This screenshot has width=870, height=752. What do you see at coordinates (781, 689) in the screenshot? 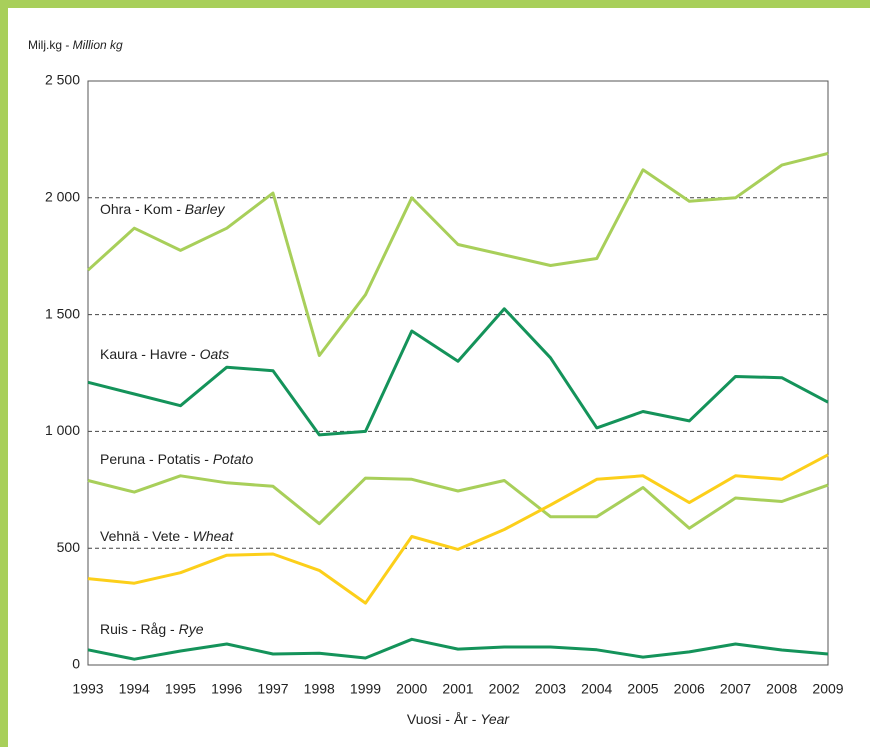
I see `x-tick-label: 2008` at bounding box center [781, 689].